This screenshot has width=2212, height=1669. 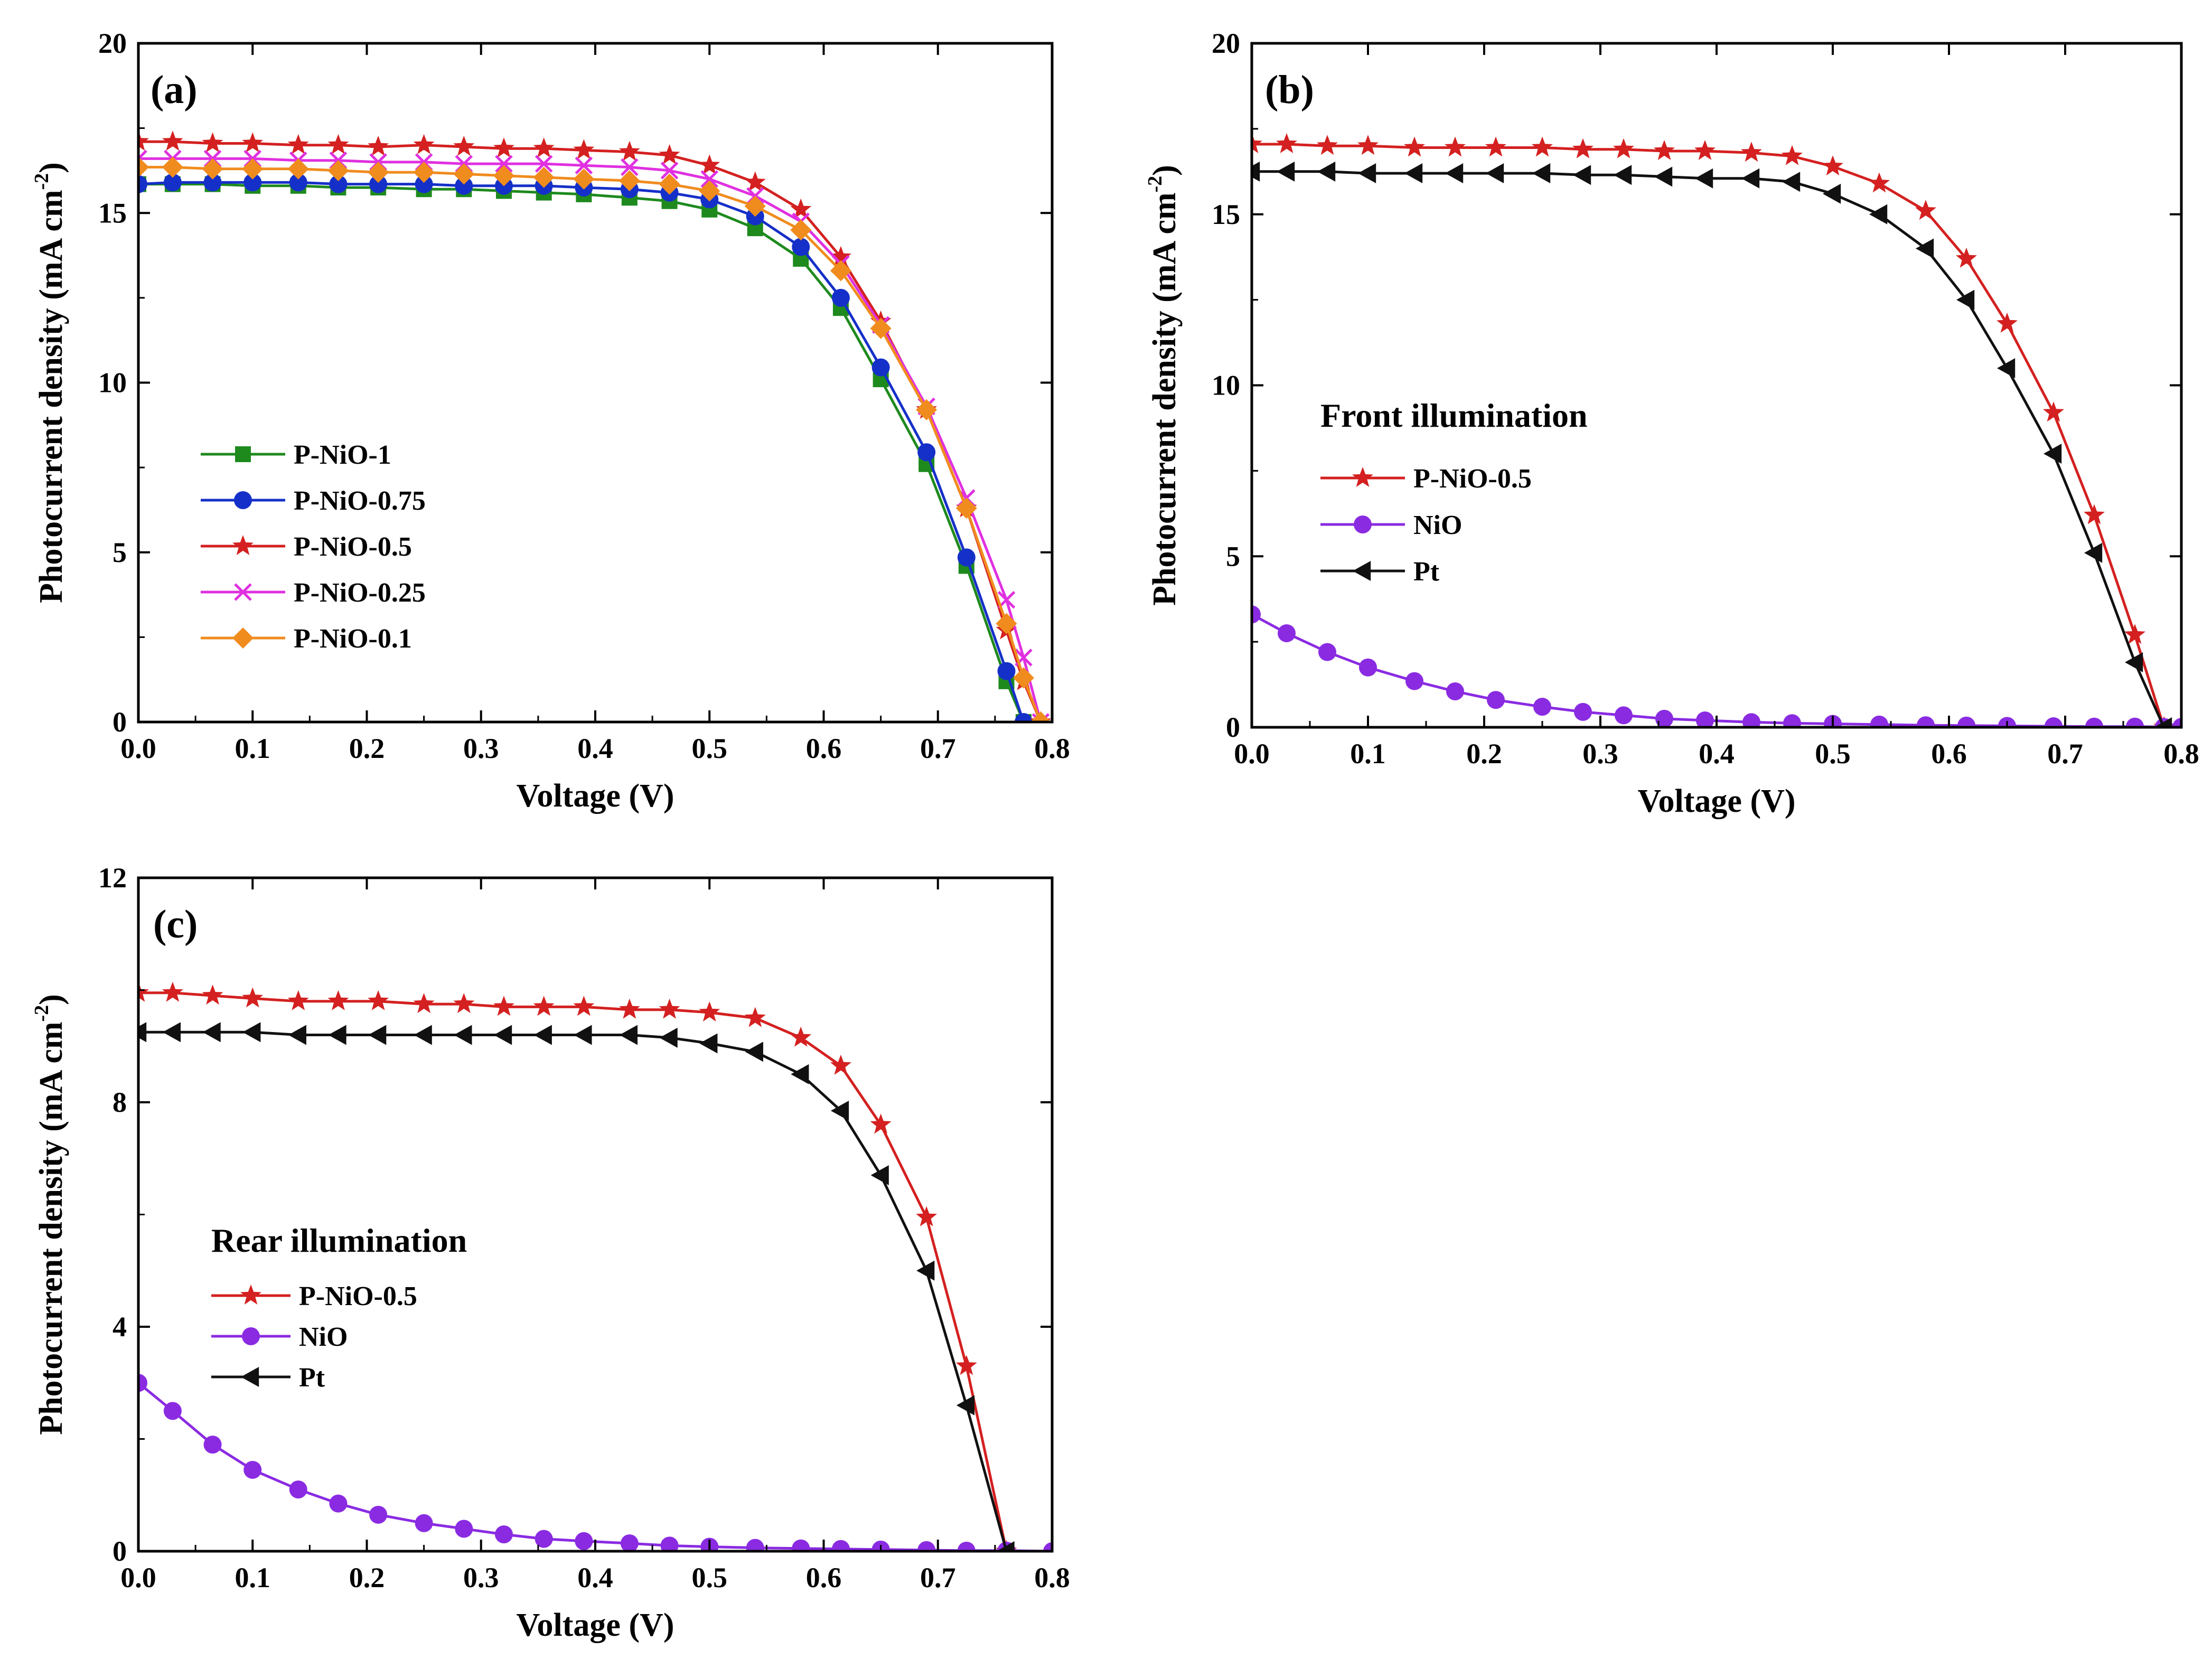 What do you see at coordinates (112, 213) in the screenshot?
I see `y-tick-label: 15` at bounding box center [112, 213].